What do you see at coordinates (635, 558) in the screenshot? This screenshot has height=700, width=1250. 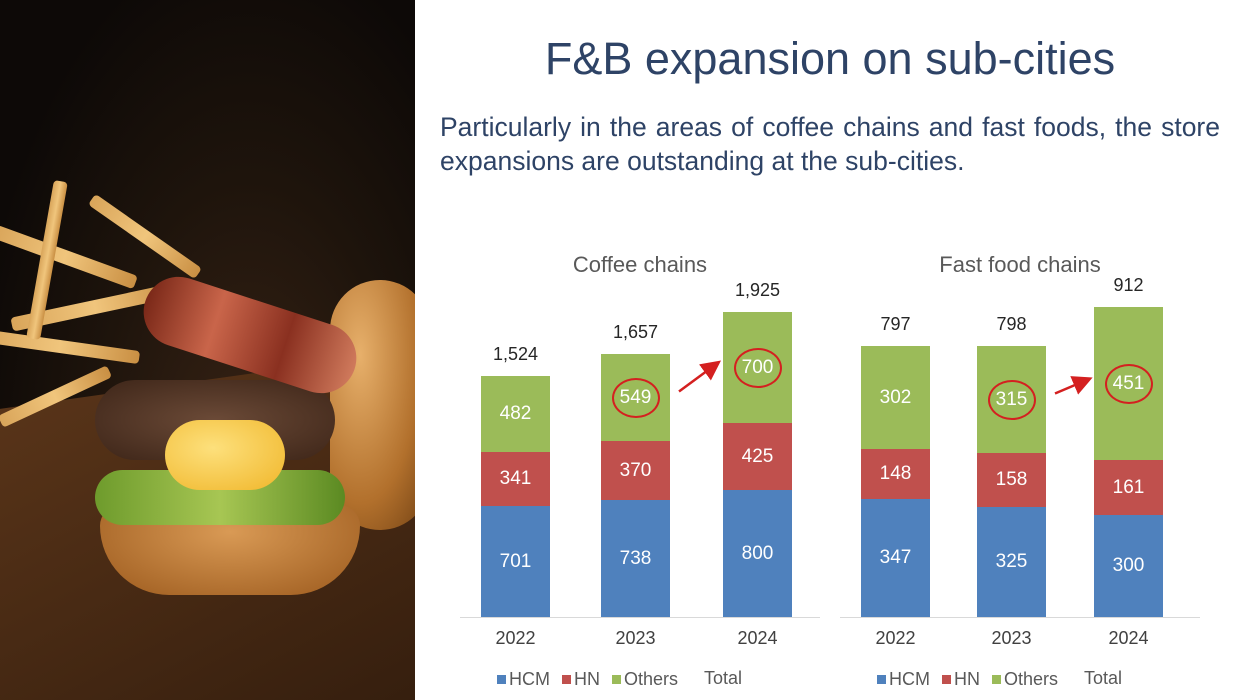 I see `segment-hcm: 738` at bounding box center [635, 558].